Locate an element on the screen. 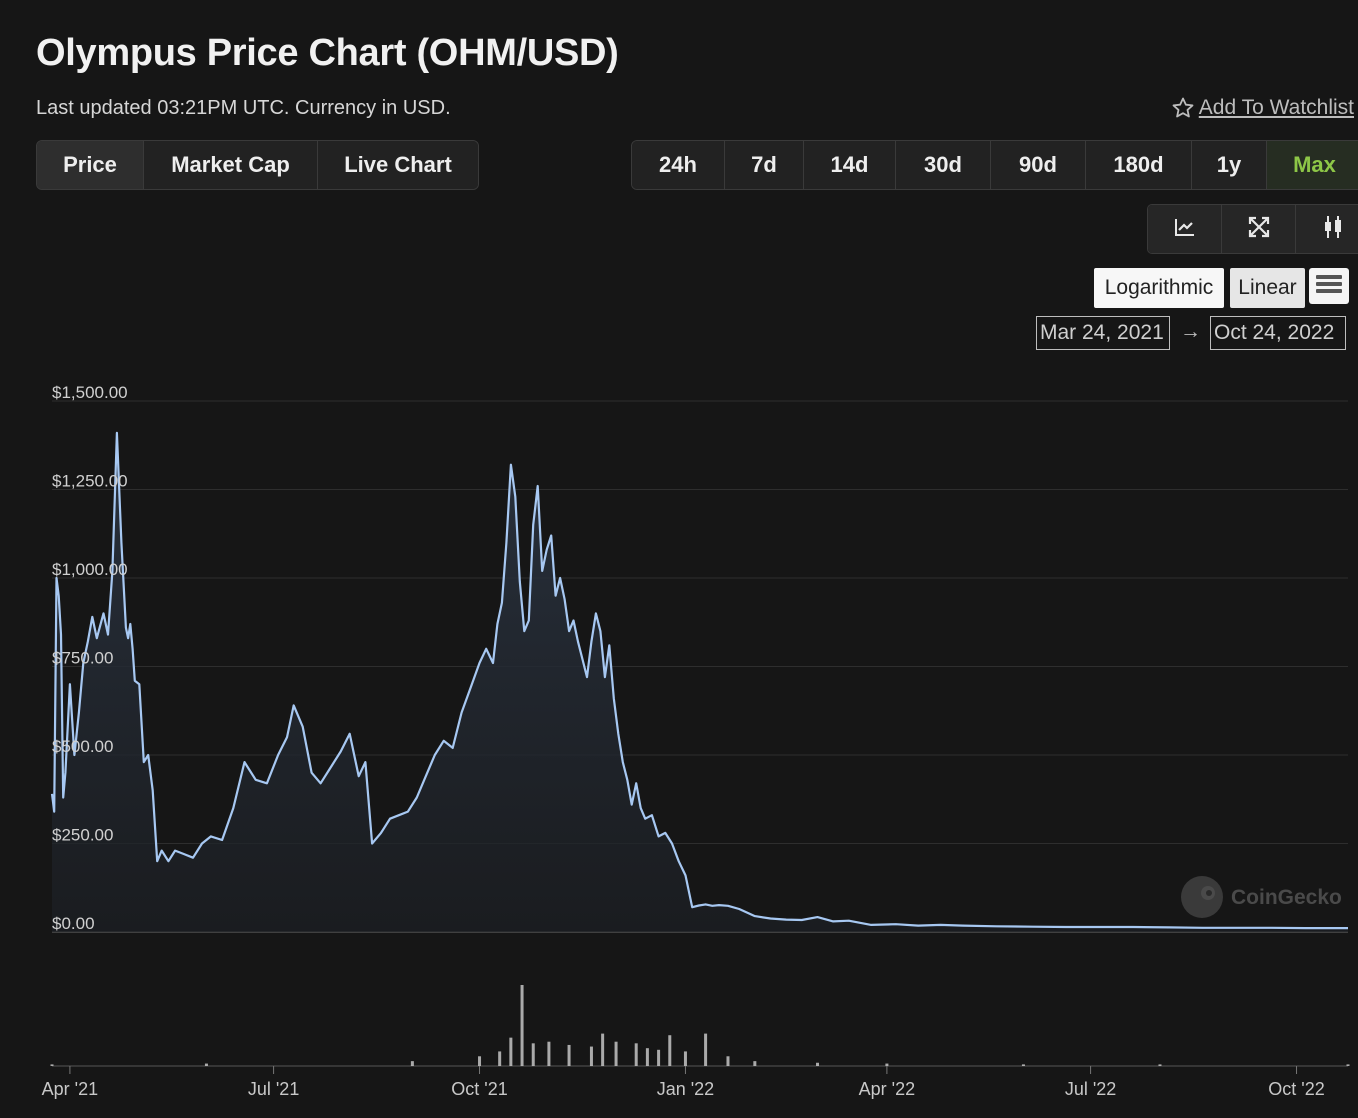  x-tick-label: Jul '22 is located at coordinates (1090, 1089).